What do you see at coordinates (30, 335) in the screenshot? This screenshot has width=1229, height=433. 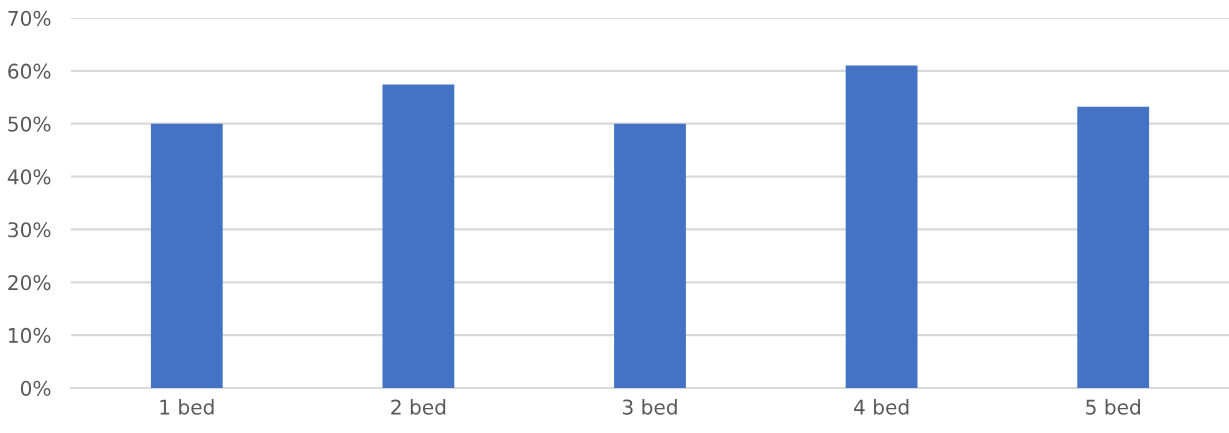 I see `y-tick-label: 10%` at bounding box center [30, 335].